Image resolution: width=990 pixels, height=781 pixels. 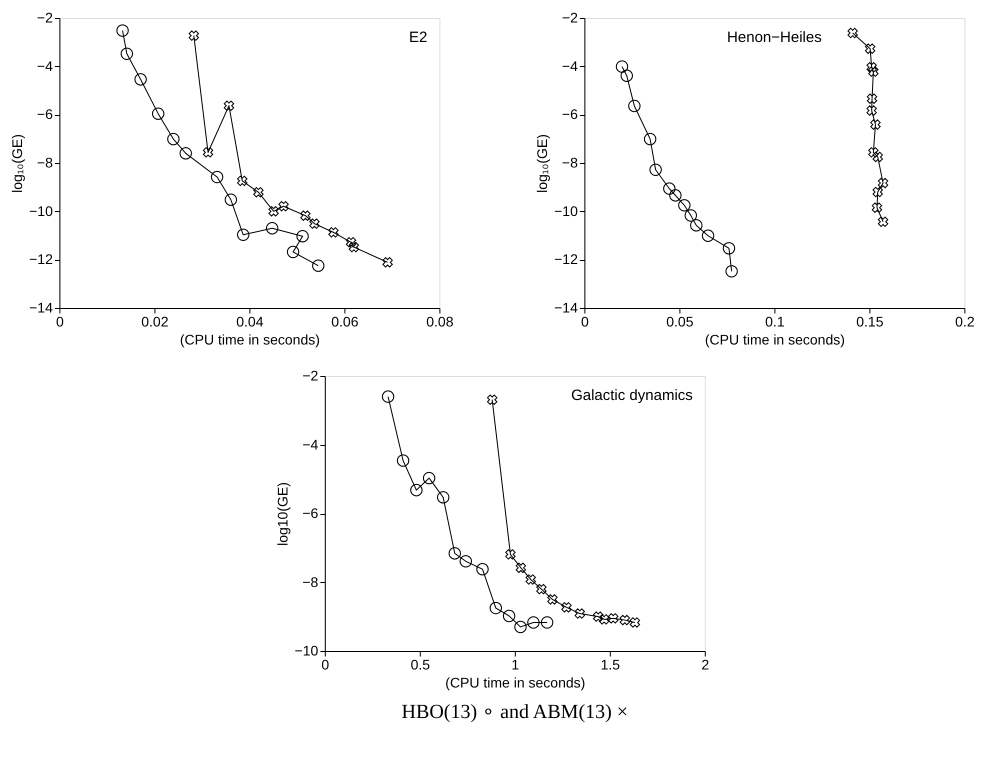 I want to click on x-tick-label: 0.5, so click(x=420, y=664).